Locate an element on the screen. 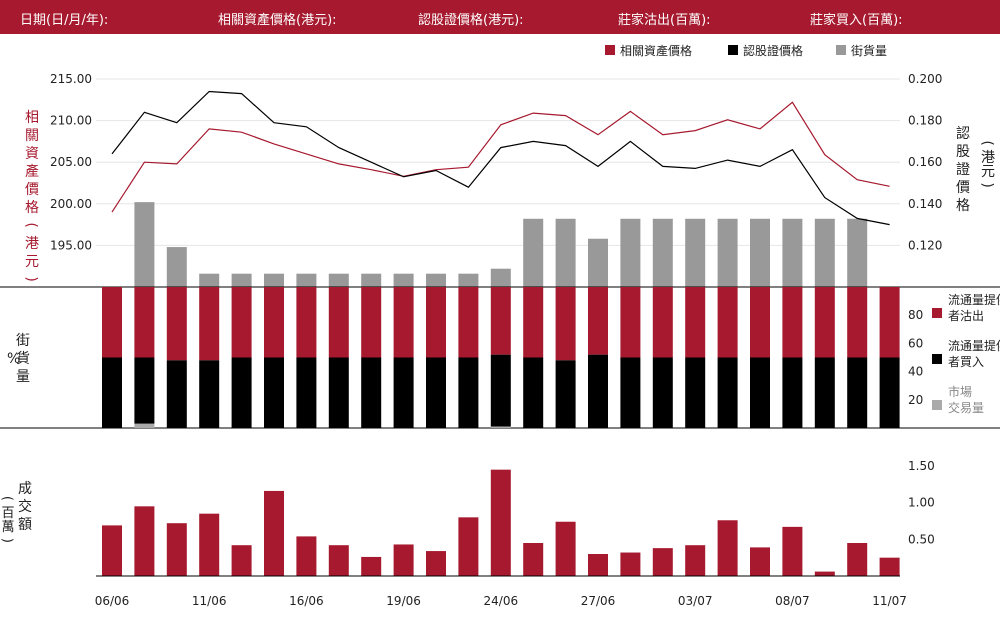 Image resolution: width=1000 pixels, height=620 pixels. left-axis-tick: 215.00 is located at coordinates (71, 79).